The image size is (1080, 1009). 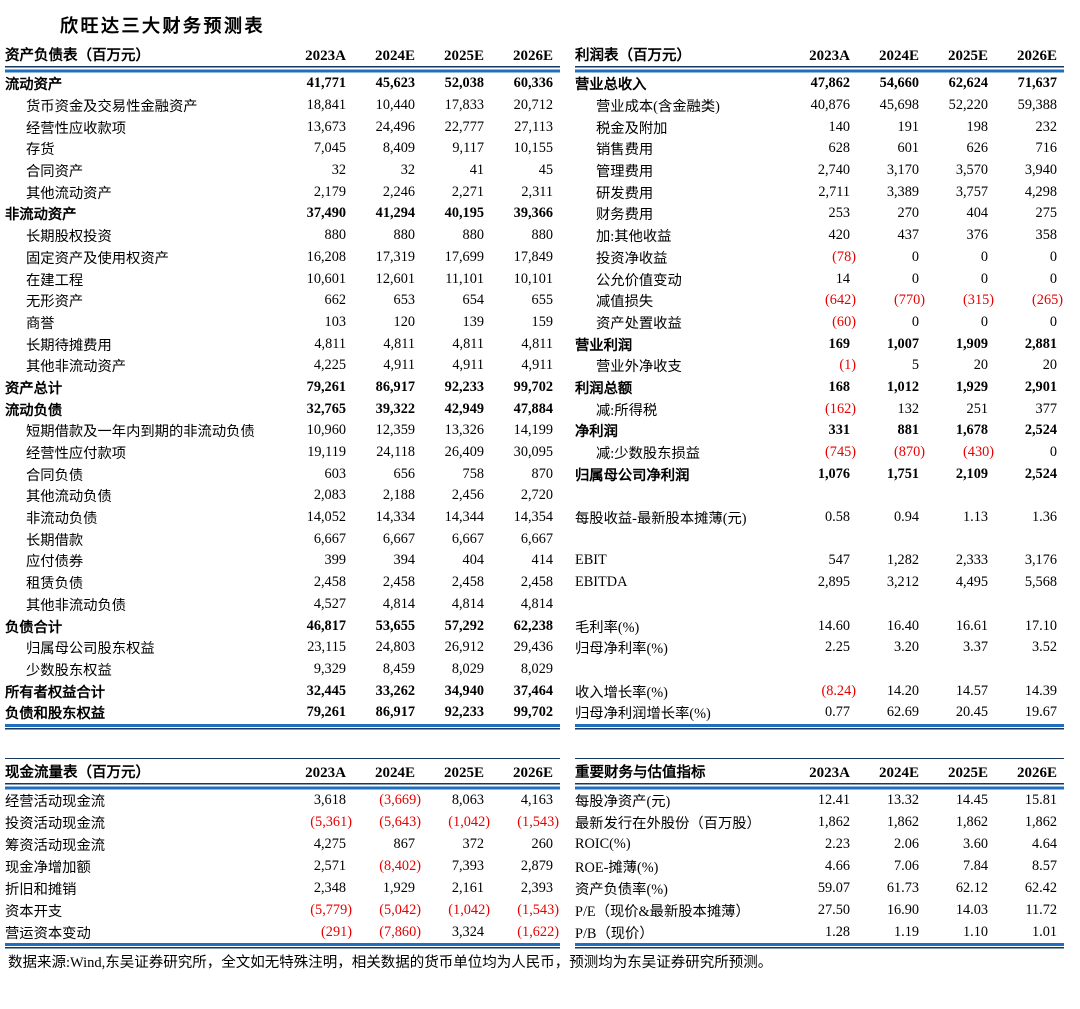 What do you see at coordinates (1040, 560) in the screenshot?
I see `cell-value: 3,176` at bounding box center [1040, 560].